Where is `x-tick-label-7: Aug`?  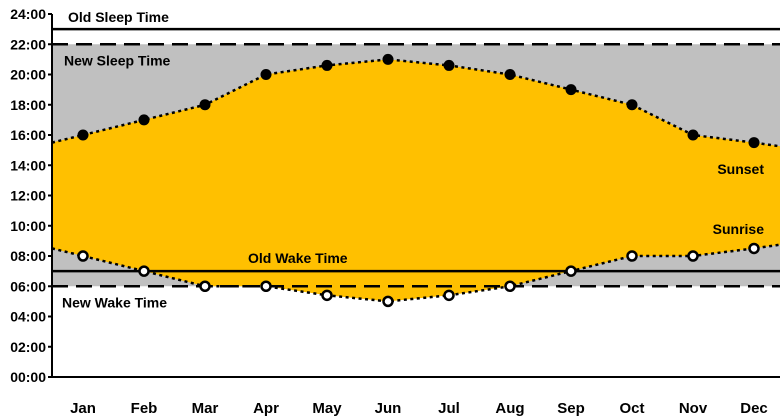
x-tick-label-7: Aug is located at coordinates (509, 408).